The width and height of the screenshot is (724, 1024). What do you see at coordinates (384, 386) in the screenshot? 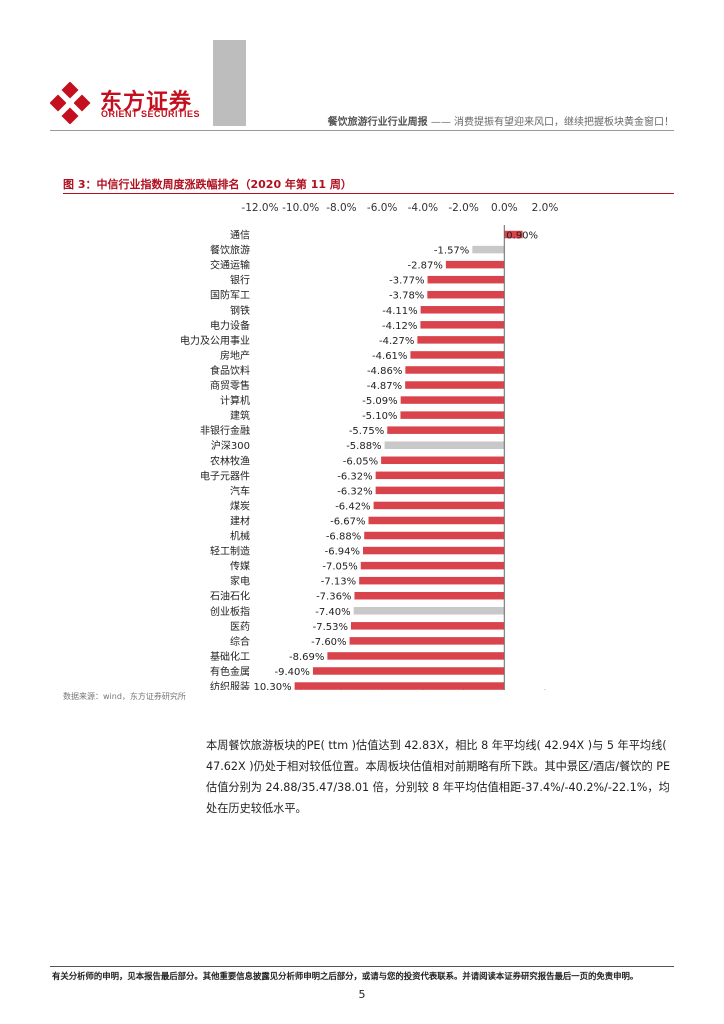
I see `data-label: -4.87%` at bounding box center [384, 386].